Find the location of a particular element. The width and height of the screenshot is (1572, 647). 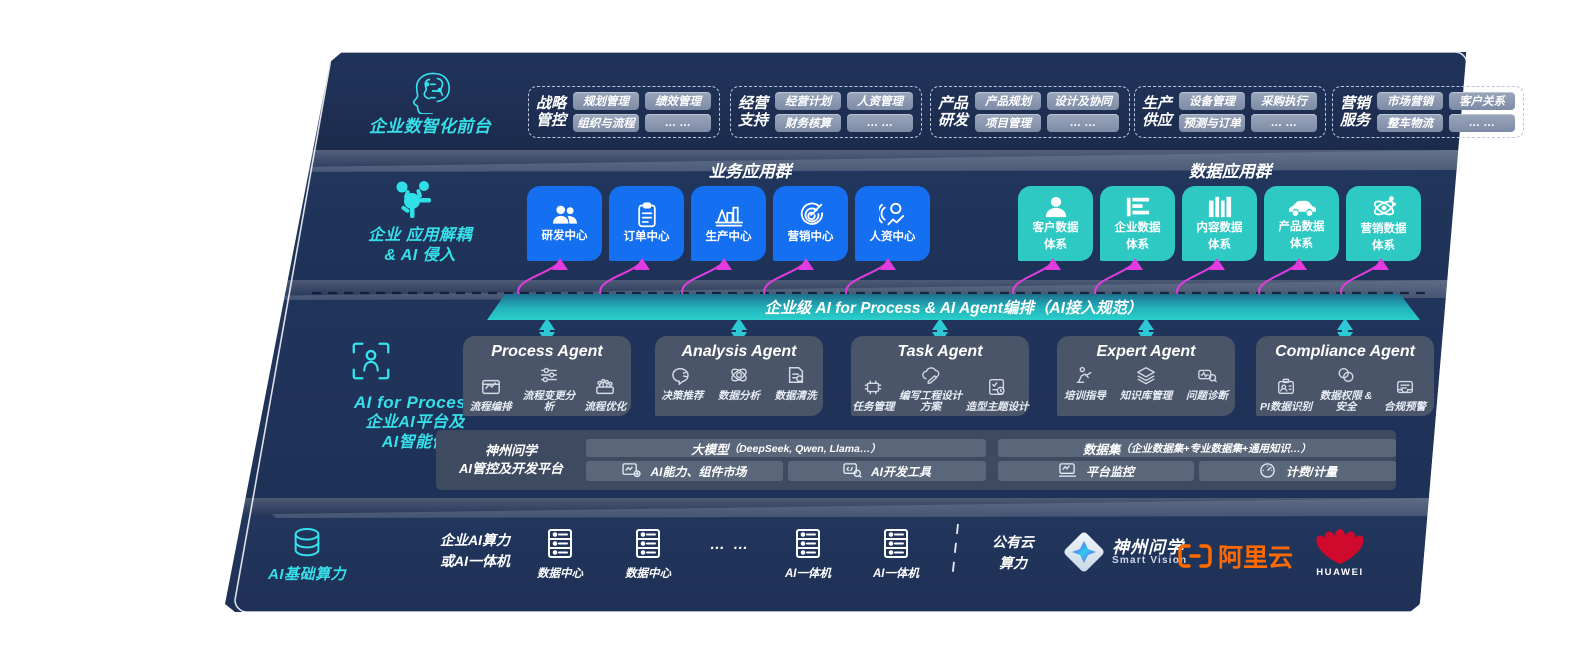

domain-chip: 绩效管理 is located at coordinates (678, 101).